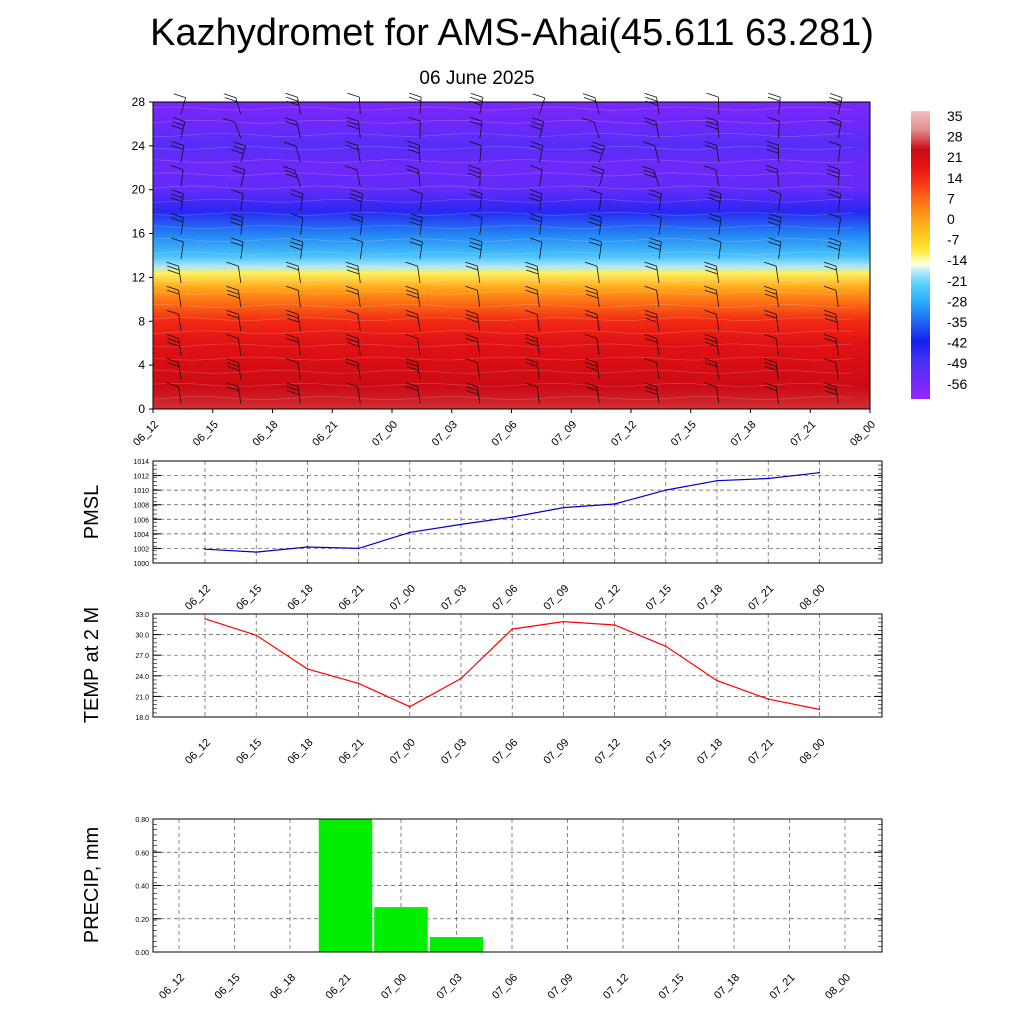 Image resolution: width=1024 pixels, height=1024 pixels. I want to click on y-tick-label: 0.40, so click(142, 887).